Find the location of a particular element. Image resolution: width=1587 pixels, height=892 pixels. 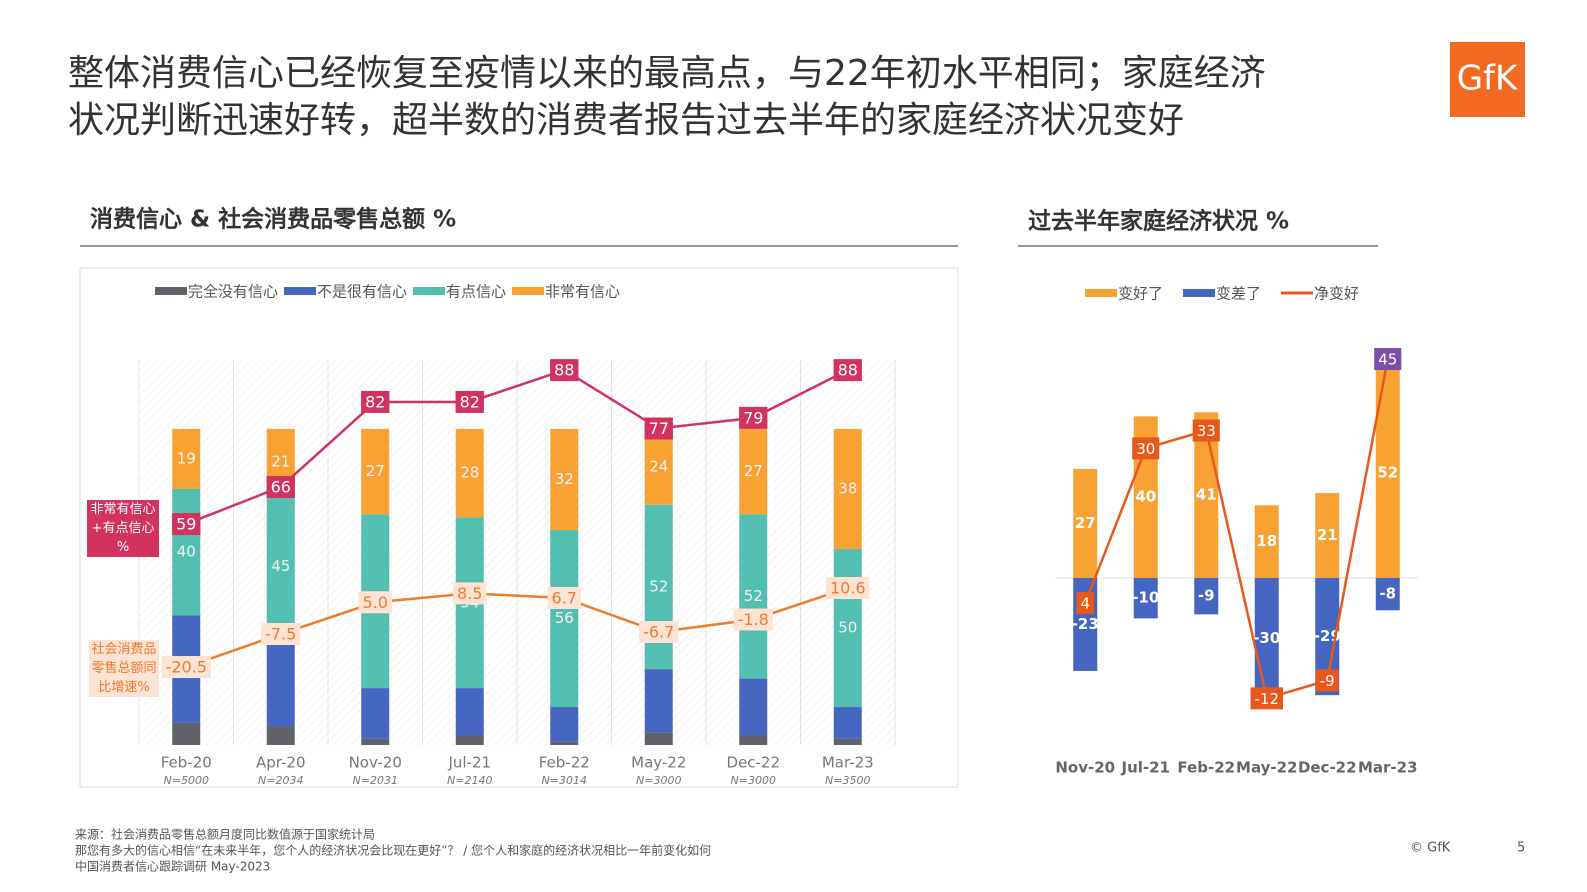

sample-size: N=3500 is located at coordinates (847, 780).